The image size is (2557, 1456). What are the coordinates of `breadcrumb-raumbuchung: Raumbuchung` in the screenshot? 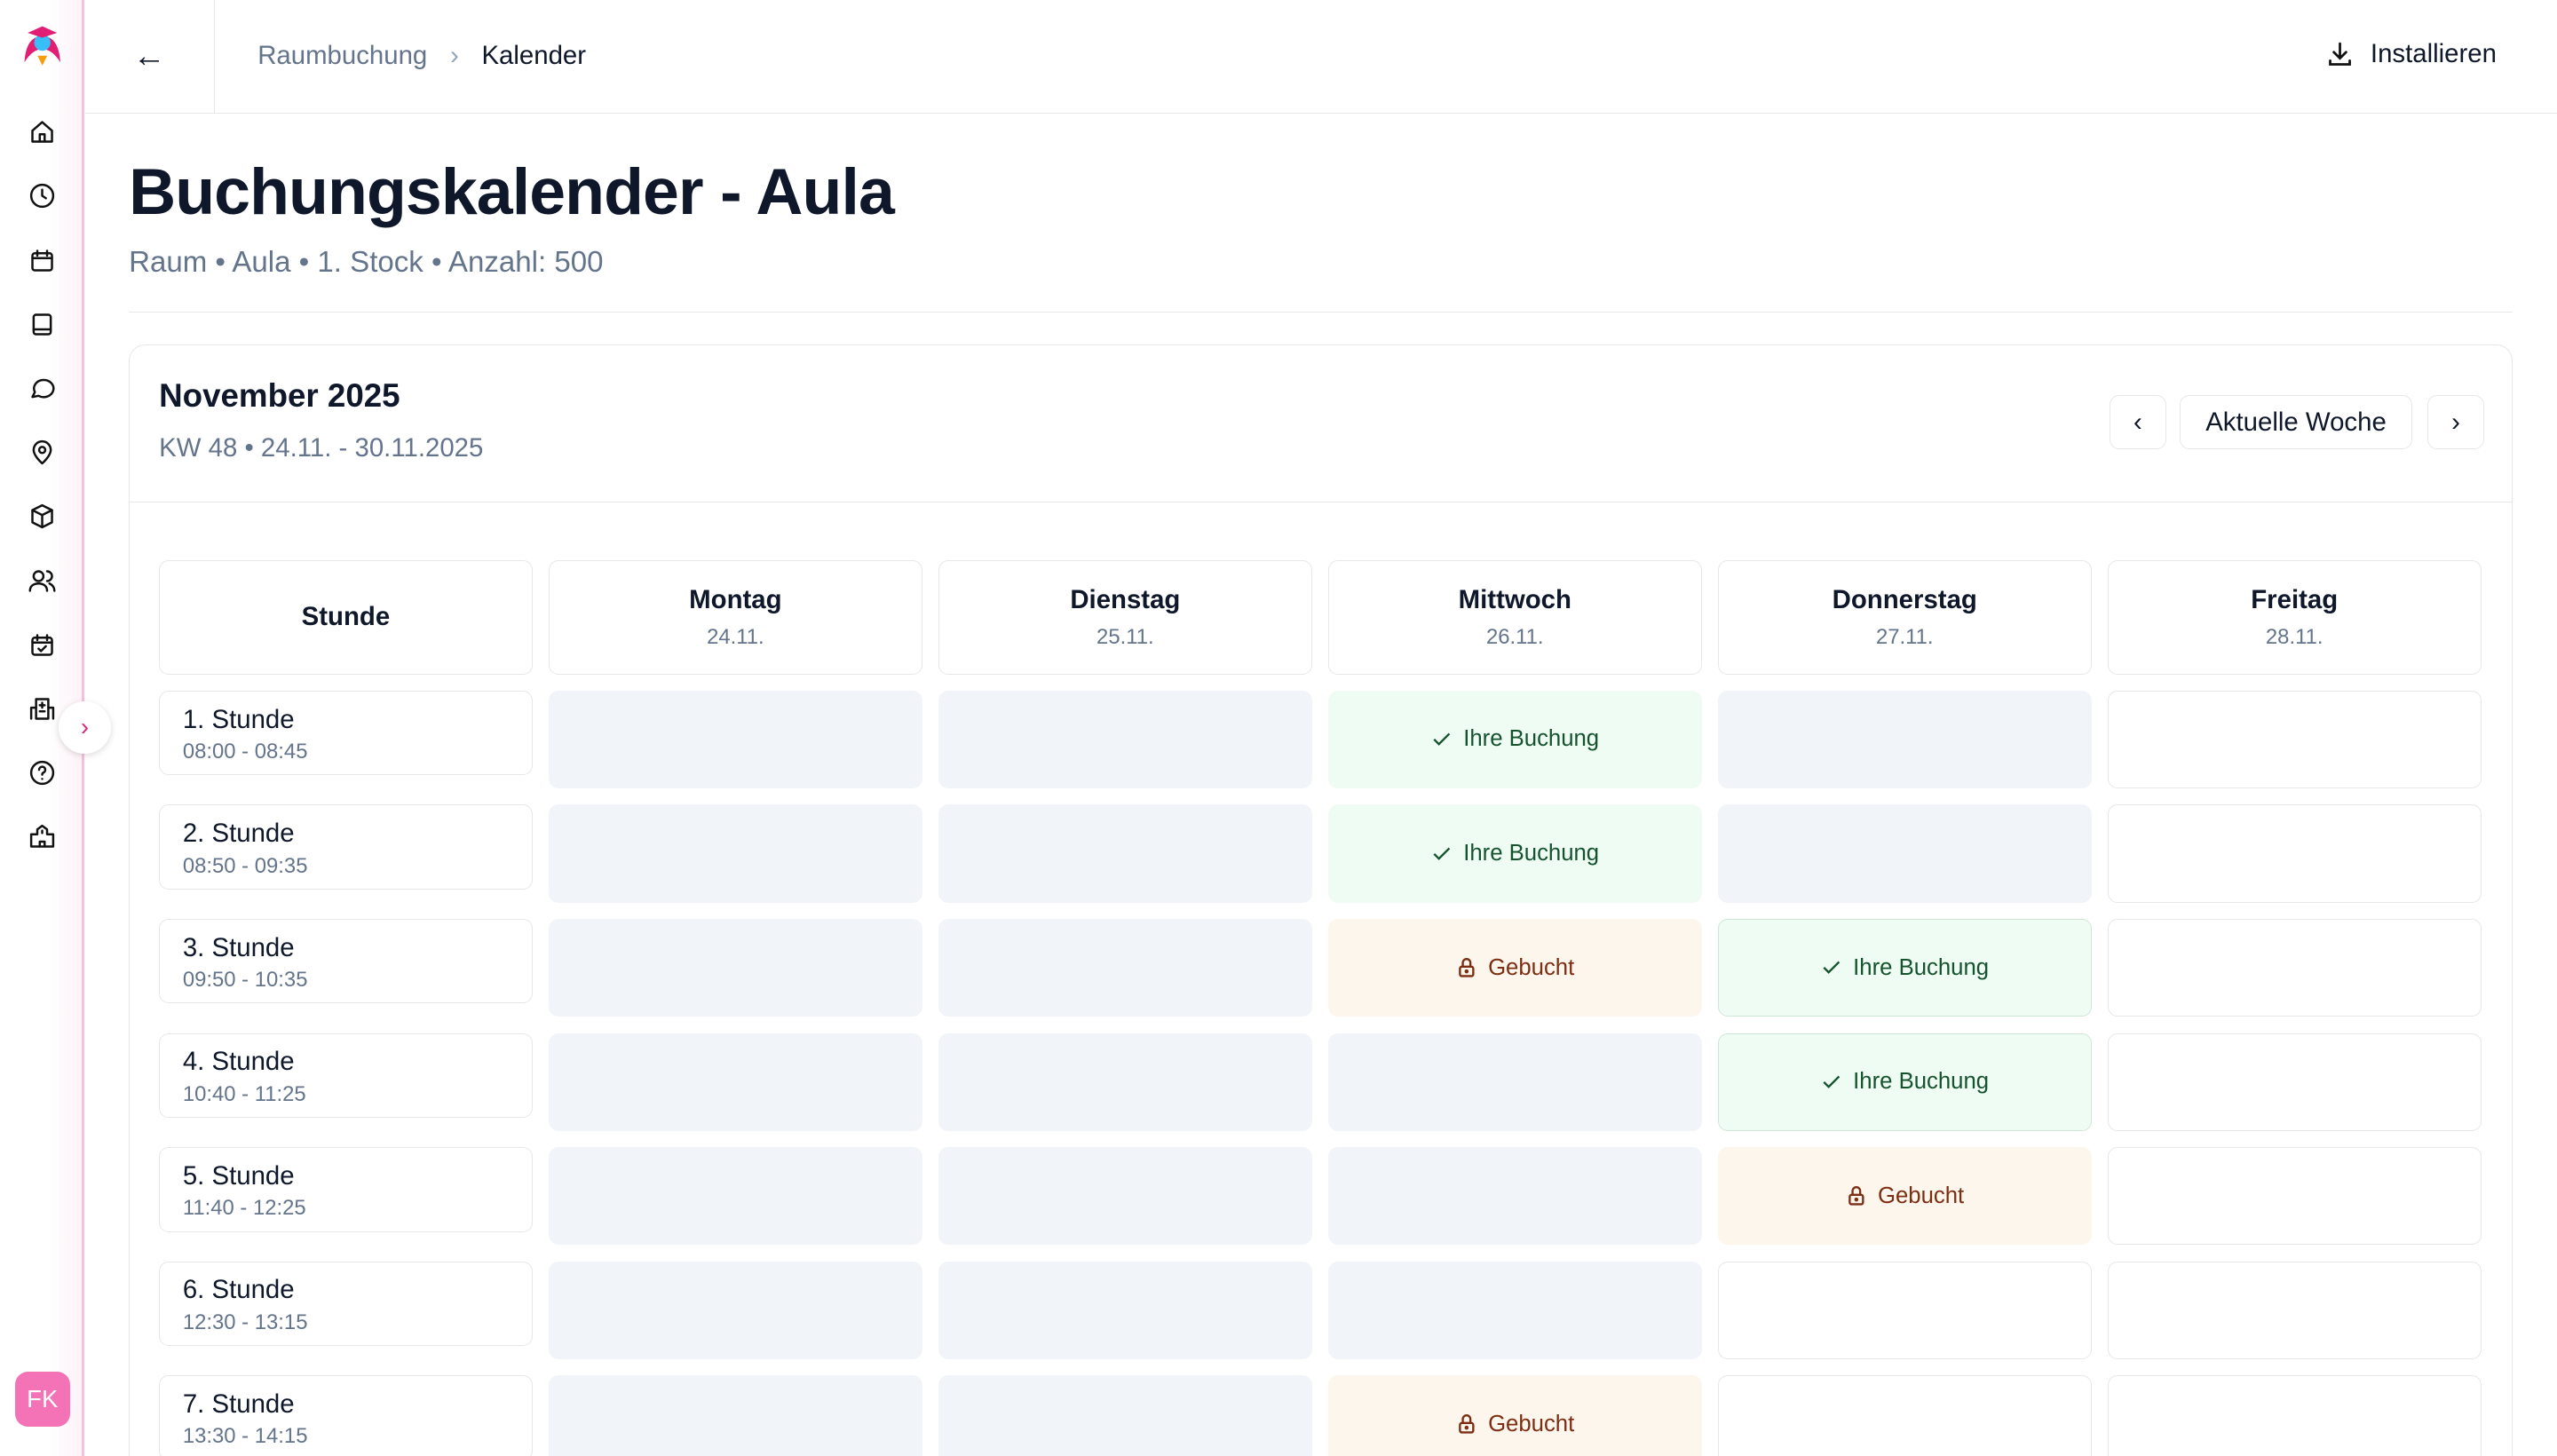 It's located at (342, 55).